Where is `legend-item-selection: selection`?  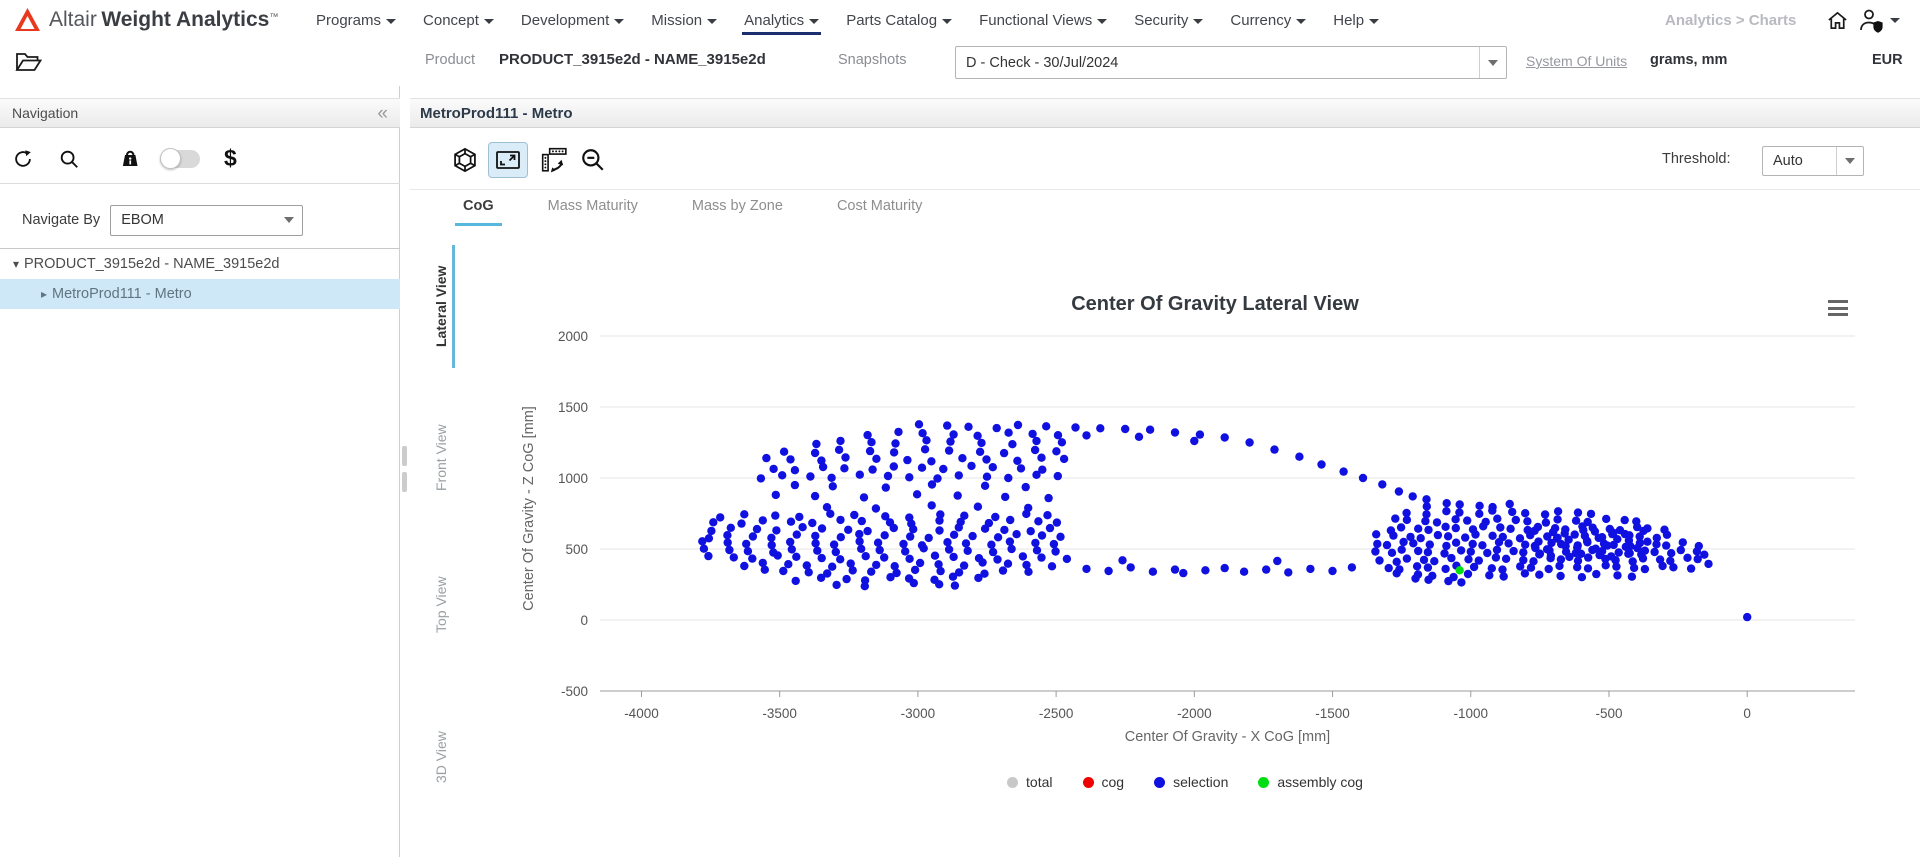 legend-item-selection: selection is located at coordinates (1191, 782).